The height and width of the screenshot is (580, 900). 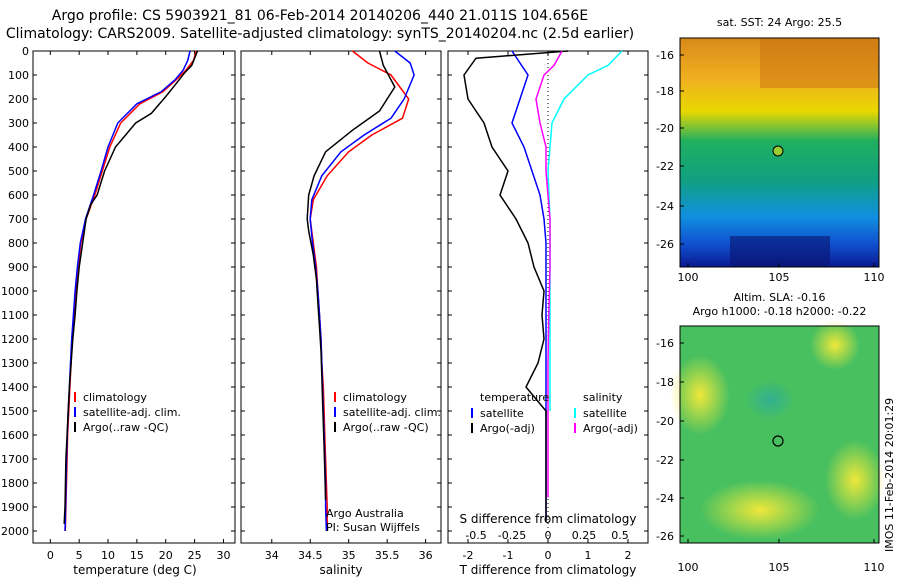 What do you see at coordinates (603, 397) in the screenshot?
I see `legend-group-salinity: salinity` at bounding box center [603, 397].